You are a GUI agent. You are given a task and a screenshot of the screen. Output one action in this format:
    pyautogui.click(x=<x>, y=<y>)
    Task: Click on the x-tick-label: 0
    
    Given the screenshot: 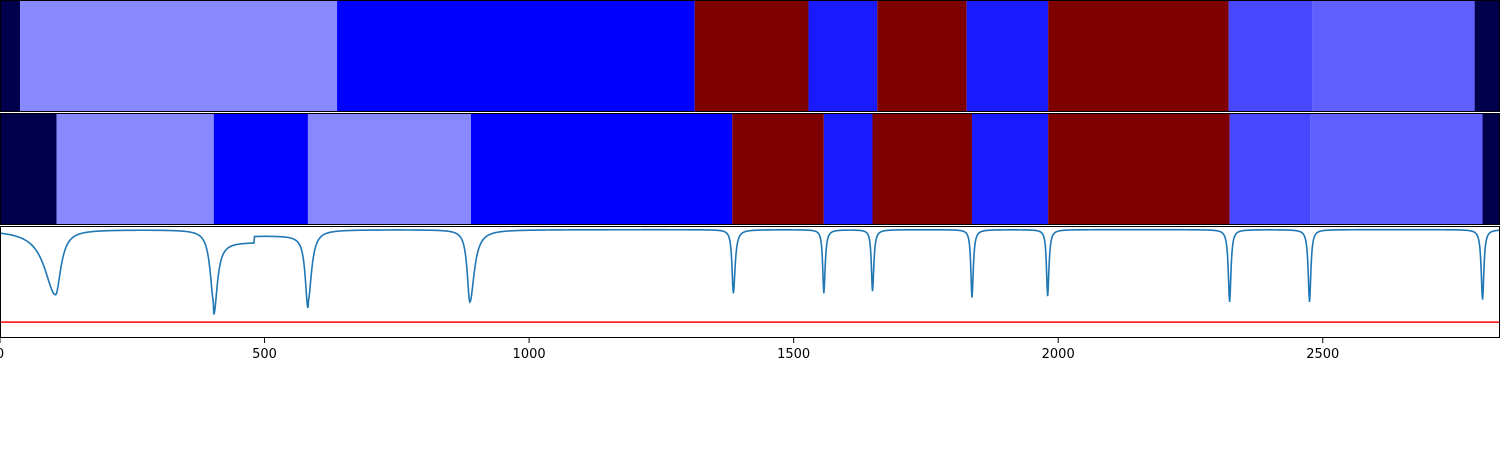 What is the action you would take?
    pyautogui.click(x=2, y=354)
    